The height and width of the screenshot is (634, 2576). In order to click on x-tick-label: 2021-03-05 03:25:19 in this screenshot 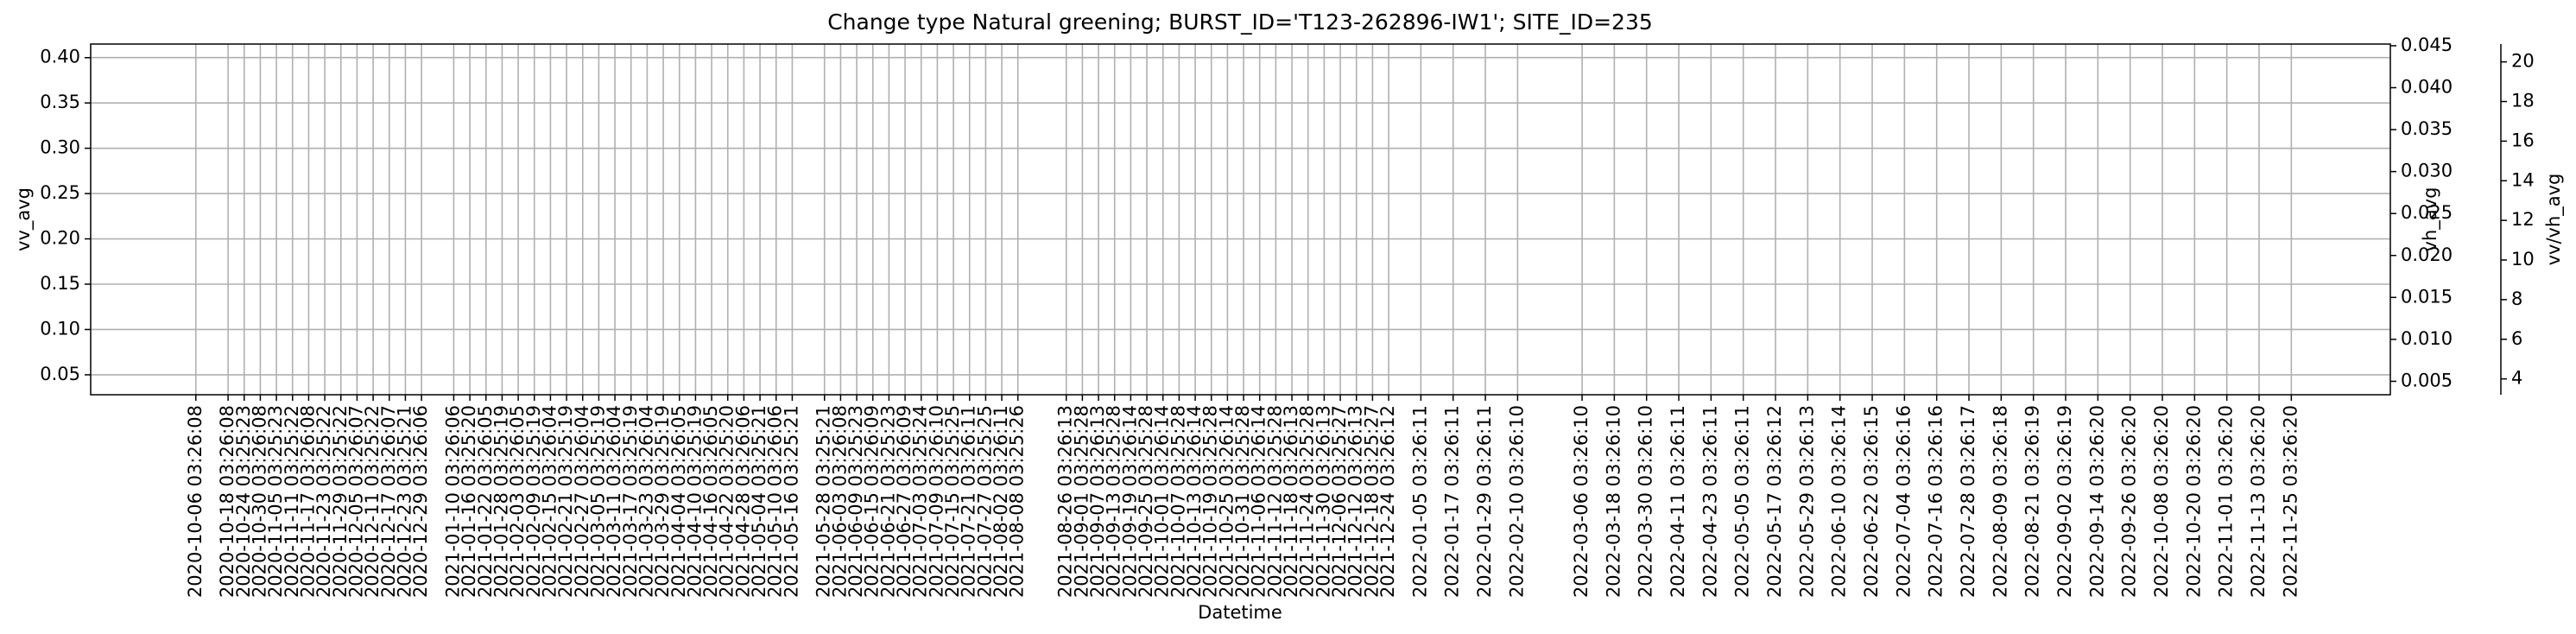, I will do `click(597, 501)`.